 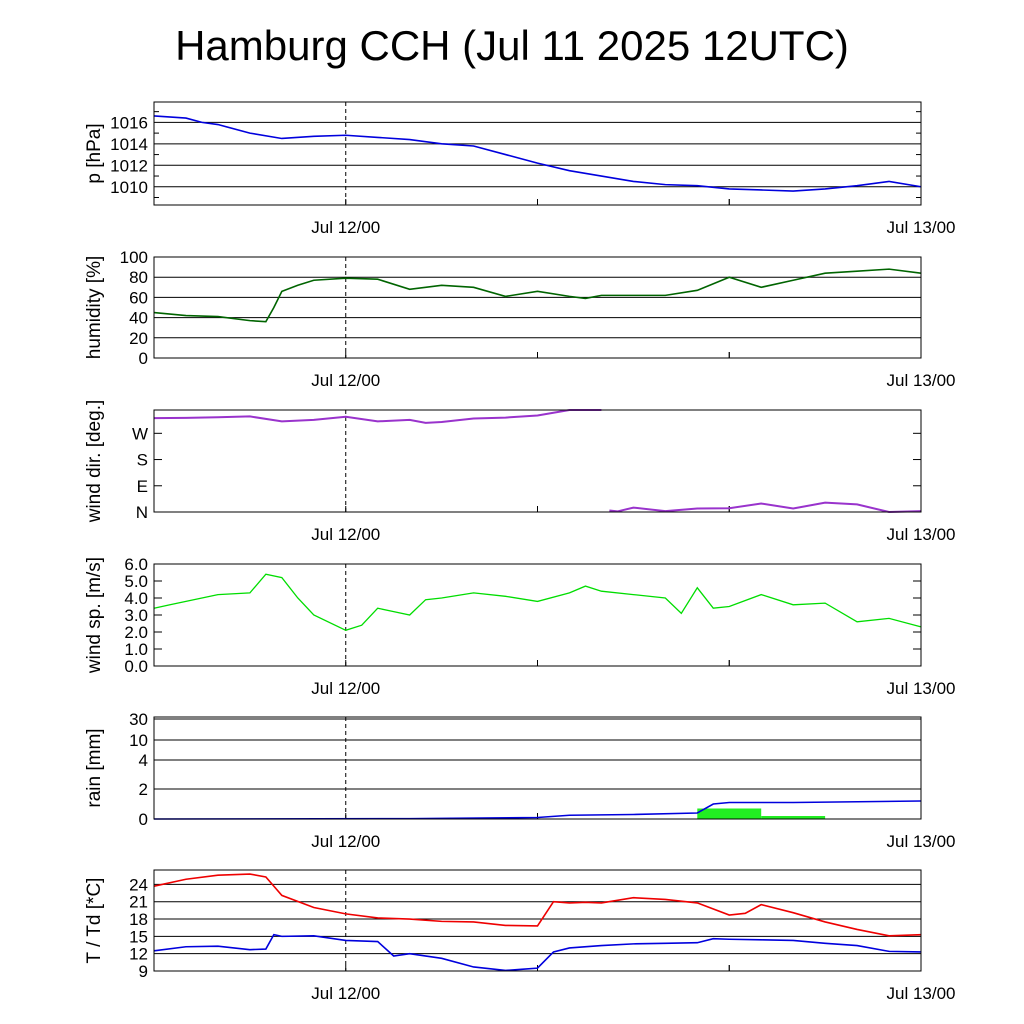 I want to click on y-tick-label: 1.0, so click(x=136, y=649).